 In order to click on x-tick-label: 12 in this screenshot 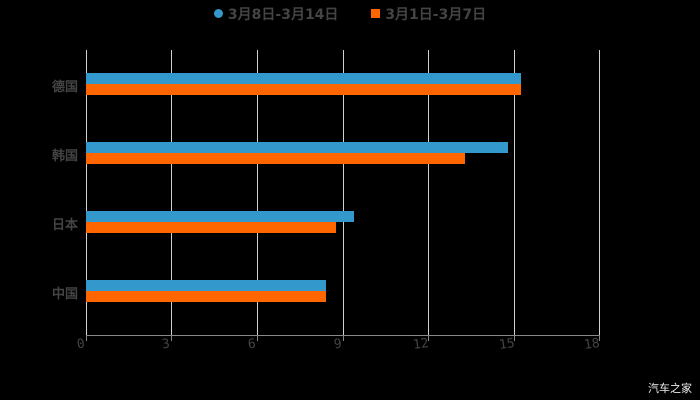, I will do `click(421, 344)`.